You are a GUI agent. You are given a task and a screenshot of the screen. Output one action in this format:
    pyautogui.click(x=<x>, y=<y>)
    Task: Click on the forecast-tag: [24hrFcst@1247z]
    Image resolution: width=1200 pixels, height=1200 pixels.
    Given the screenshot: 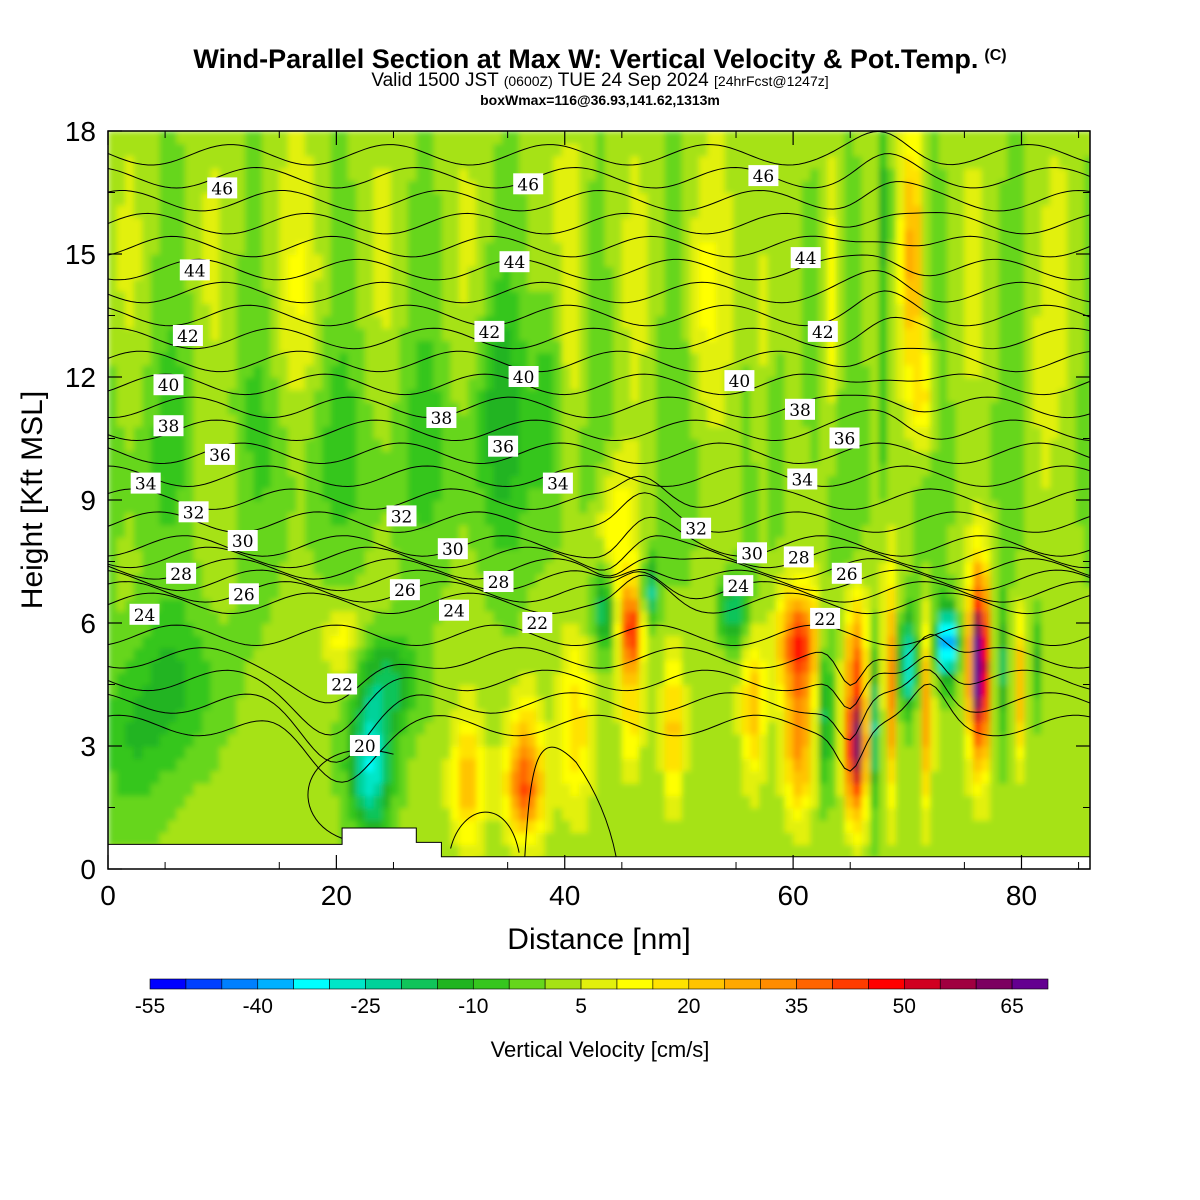 What is the action you would take?
    pyautogui.click(x=771, y=81)
    